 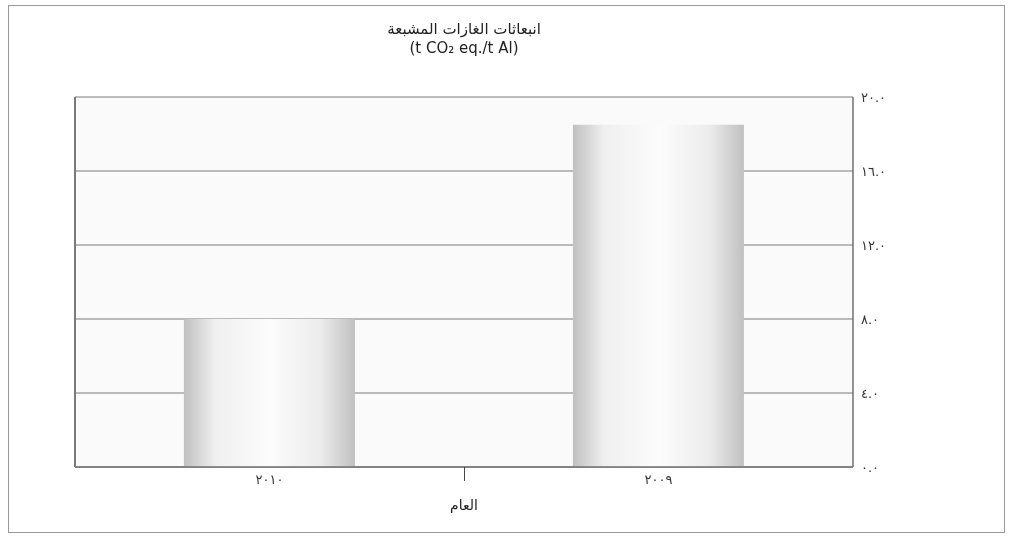 What do you see at coordinates (874, 245) in the screenshot?
I see `y-tick-label: ١٢.٠` at bounding box center [874, 245].